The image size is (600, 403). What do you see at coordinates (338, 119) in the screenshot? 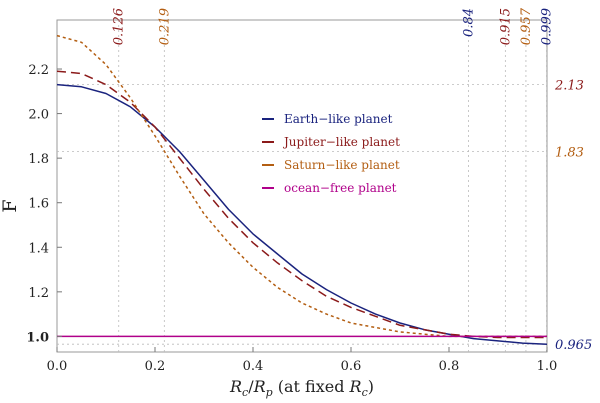
I see `legend-label-0: Earth−like planet` at bounding box center [338, 119].